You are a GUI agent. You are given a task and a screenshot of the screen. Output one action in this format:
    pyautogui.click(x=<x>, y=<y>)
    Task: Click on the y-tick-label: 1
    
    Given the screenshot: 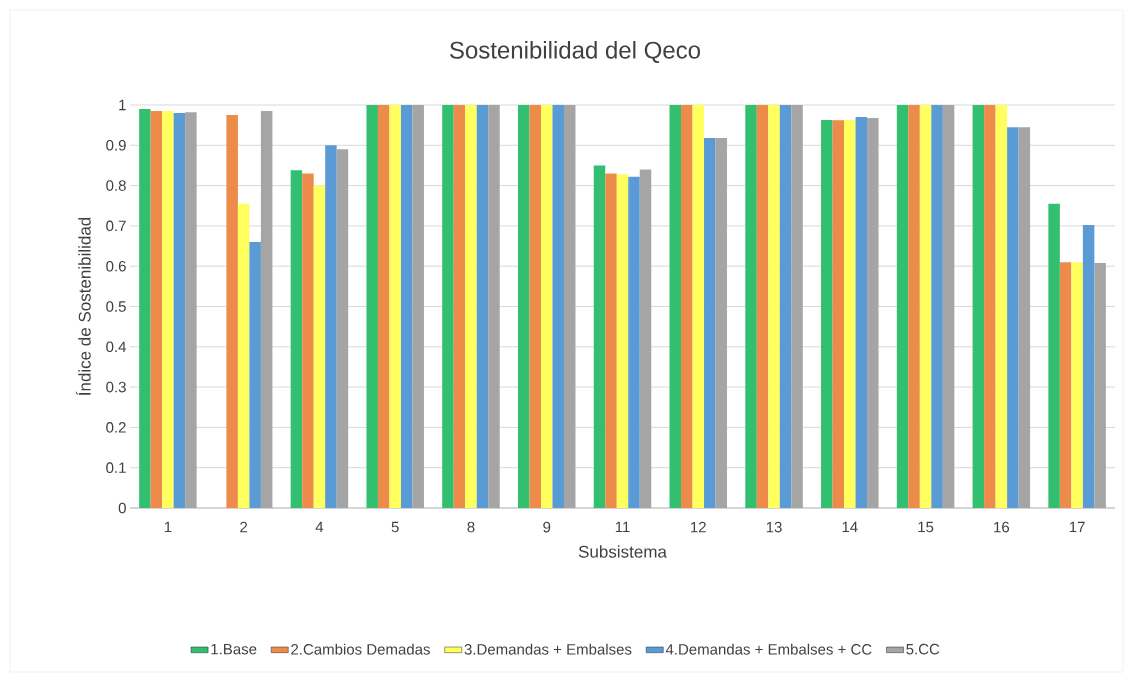 What is the action you would take?
    pyautogui.click(x=122, y=105)
    